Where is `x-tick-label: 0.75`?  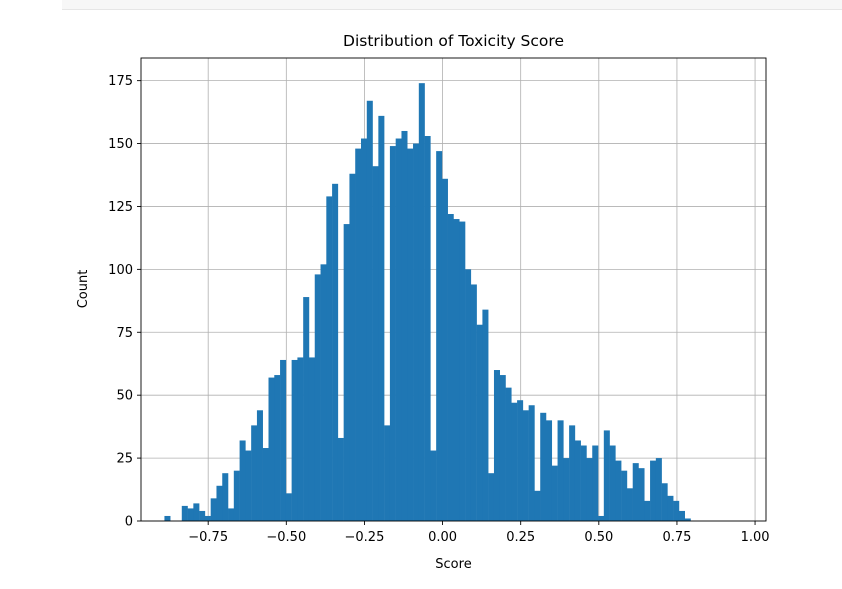
x-tick-label: 0.75 is located at coordinates (676, 537).